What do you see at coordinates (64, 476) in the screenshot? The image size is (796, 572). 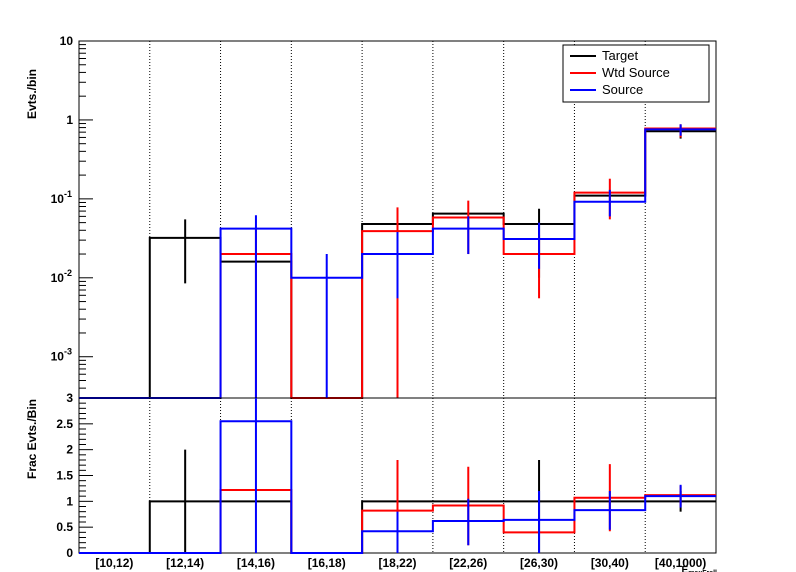 I see `bottom-y-tick-label: 1.5` at bounding box center [64, 476].